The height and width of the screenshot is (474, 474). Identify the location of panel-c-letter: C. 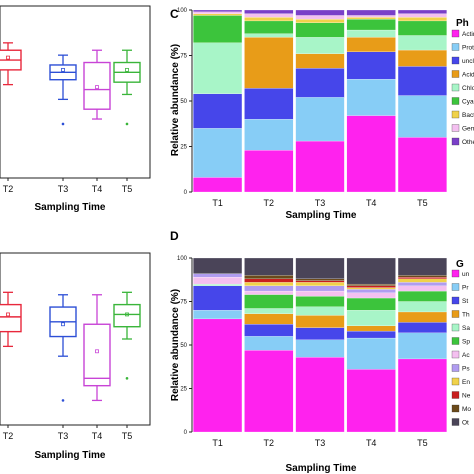
(174, 14).